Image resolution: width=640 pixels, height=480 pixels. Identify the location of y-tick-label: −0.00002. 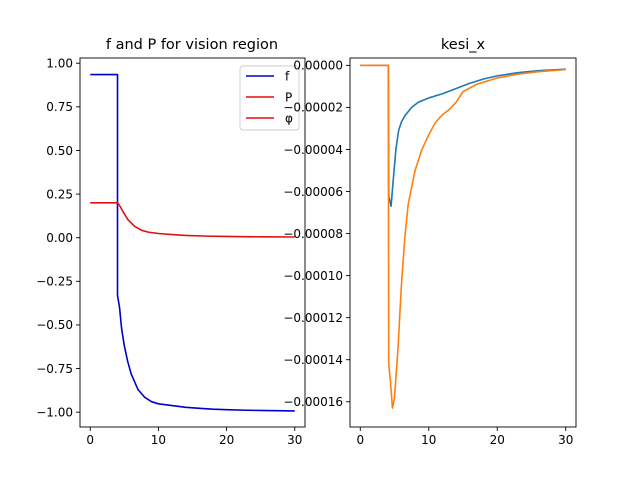
(313, 108).